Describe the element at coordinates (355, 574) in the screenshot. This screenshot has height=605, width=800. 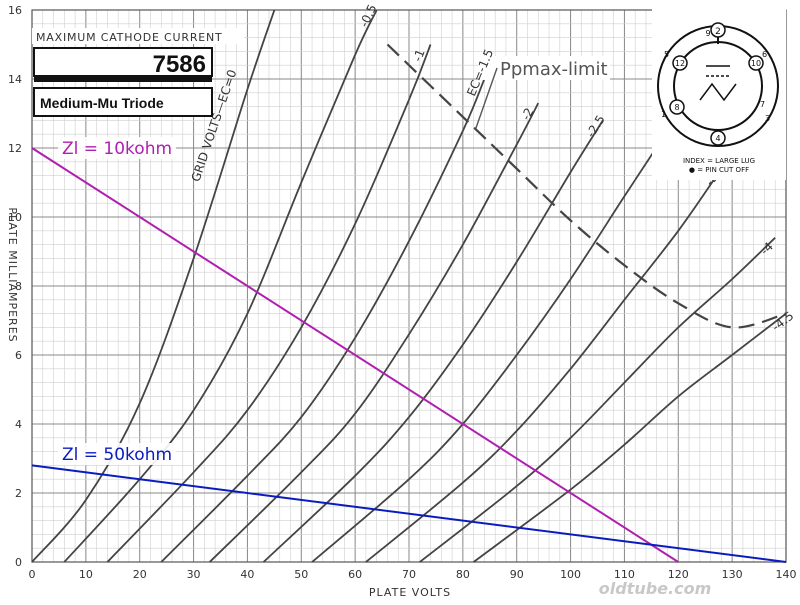
I see `x-tick-label: 60` at that location.